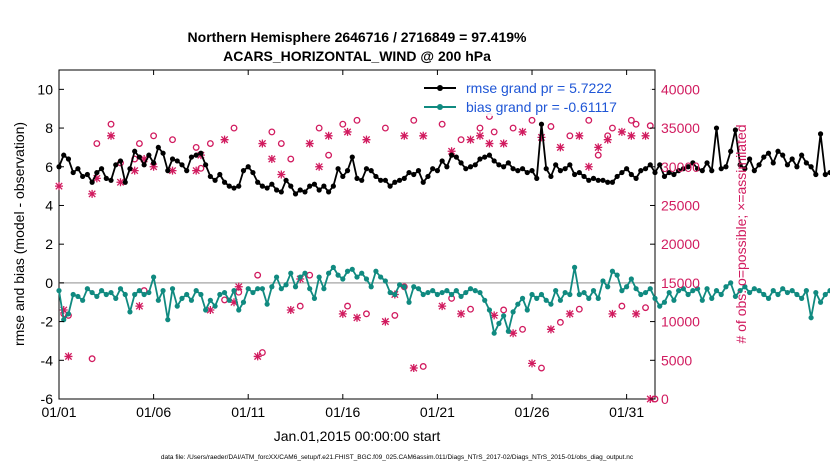 The height and width of the screenshot is (470, 830). Describe the element at coordinates (49, 244) in the screenshot. I see `y-left-tick-label: 2` at that location.